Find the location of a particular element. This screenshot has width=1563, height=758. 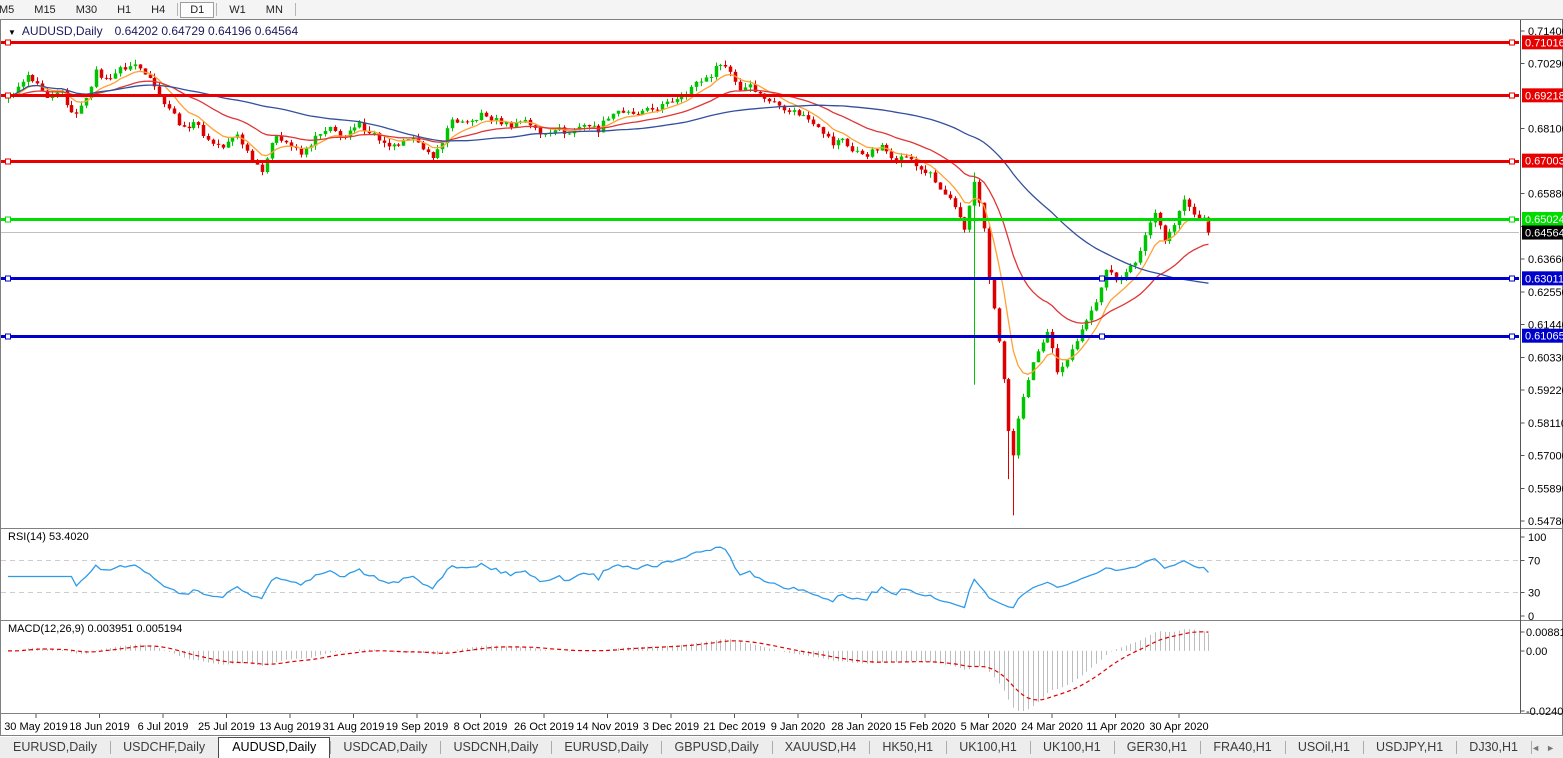

chart-tab-dj30-h1: DJ30,H1 is located at coordinates (1493, 747).